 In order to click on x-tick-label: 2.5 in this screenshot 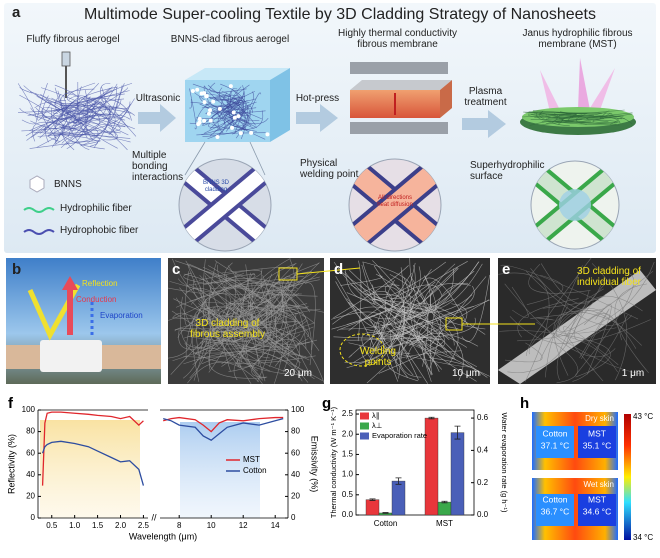, I will do `click(144, 525)`.